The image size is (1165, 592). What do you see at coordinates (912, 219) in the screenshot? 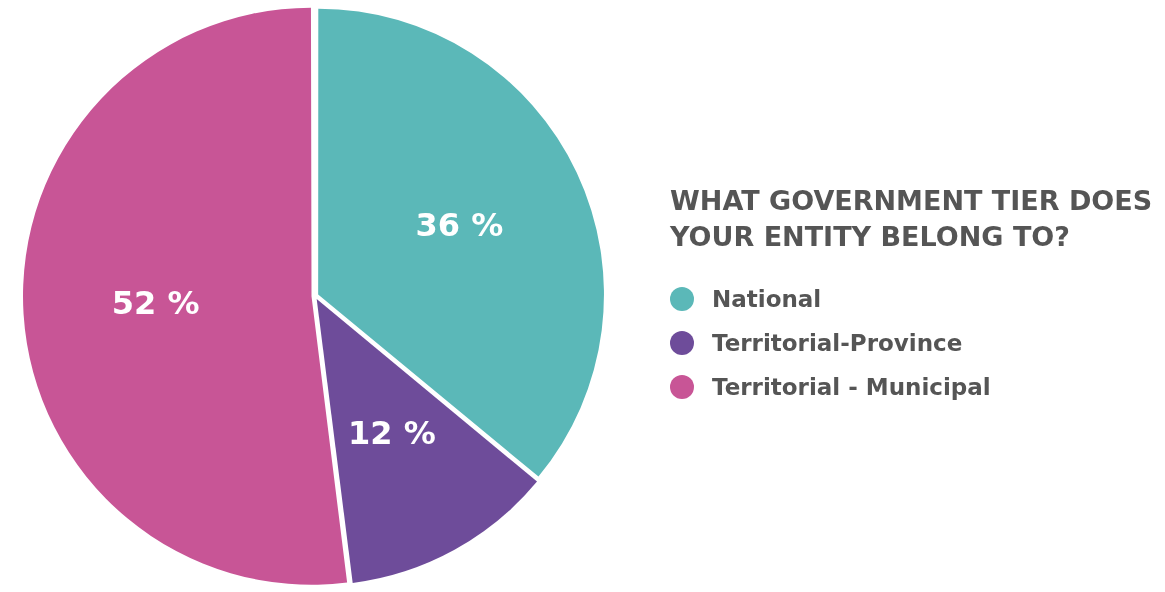
I see `text: WHAT GOVERNMENT TIER DOES YOUR ENTITY BELONG TO?` at bounding box center [912, 219].